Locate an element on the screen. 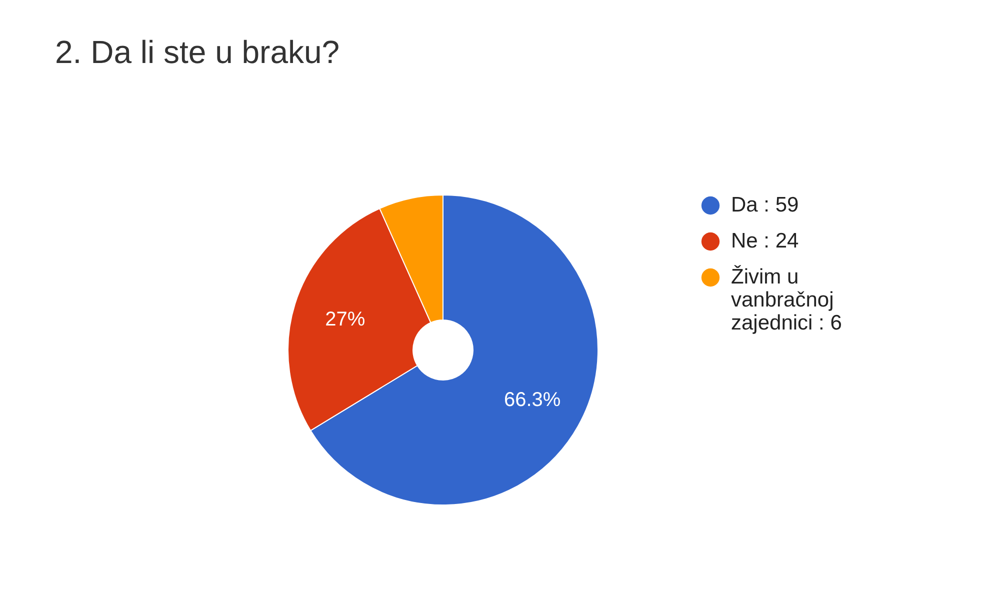 This screenshot has height=600, width=1000. legend-label: Da : 59 is located at coordinates (765, 205).